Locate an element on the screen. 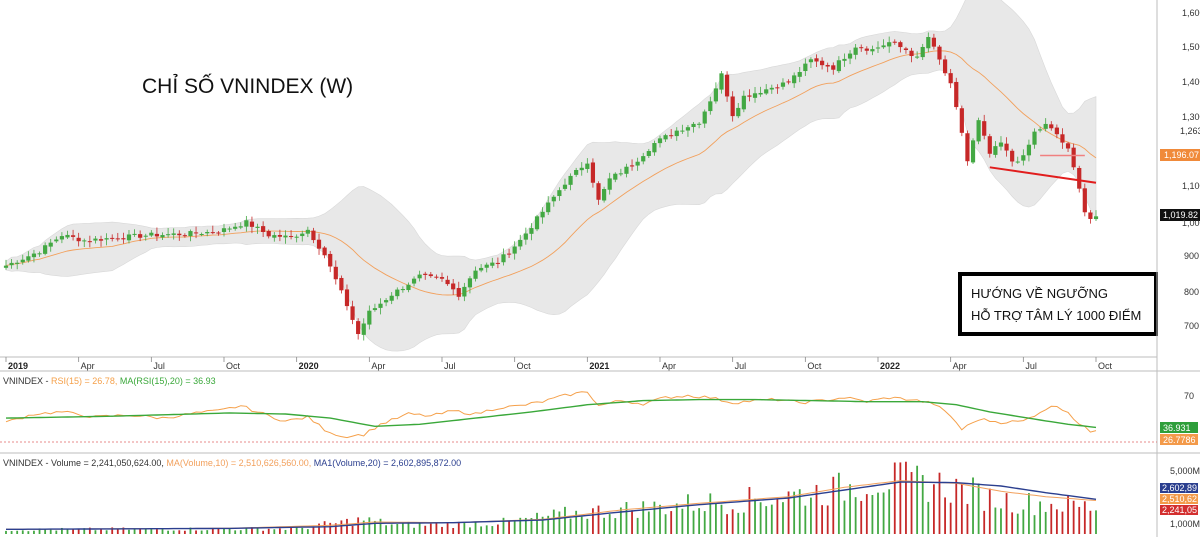 This screenshot has width=1200, height=537. vol-value-tag-orange is located at coordinates (1179, 499).